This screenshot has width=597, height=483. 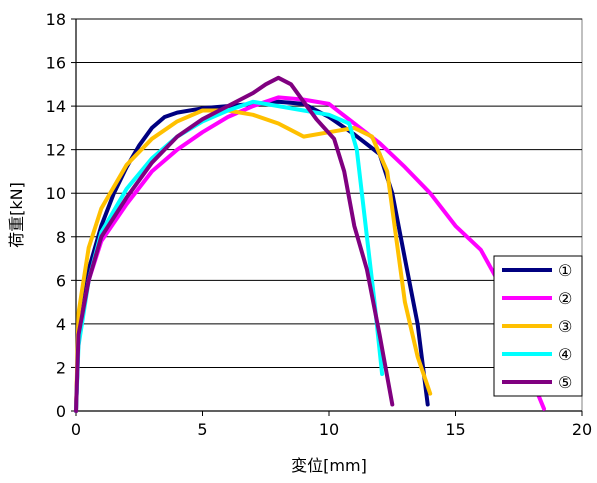 What do you see at coordinates (16, 215) in the screenshot?
I see `y-axis-label: 荷重[kN]` at bounding box center [16, 215].